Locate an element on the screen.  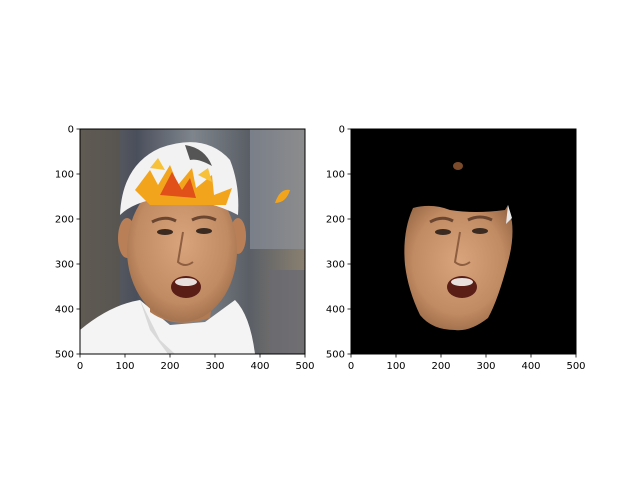
left-x-tick-label: 400 is located at coordinates (259, 366).